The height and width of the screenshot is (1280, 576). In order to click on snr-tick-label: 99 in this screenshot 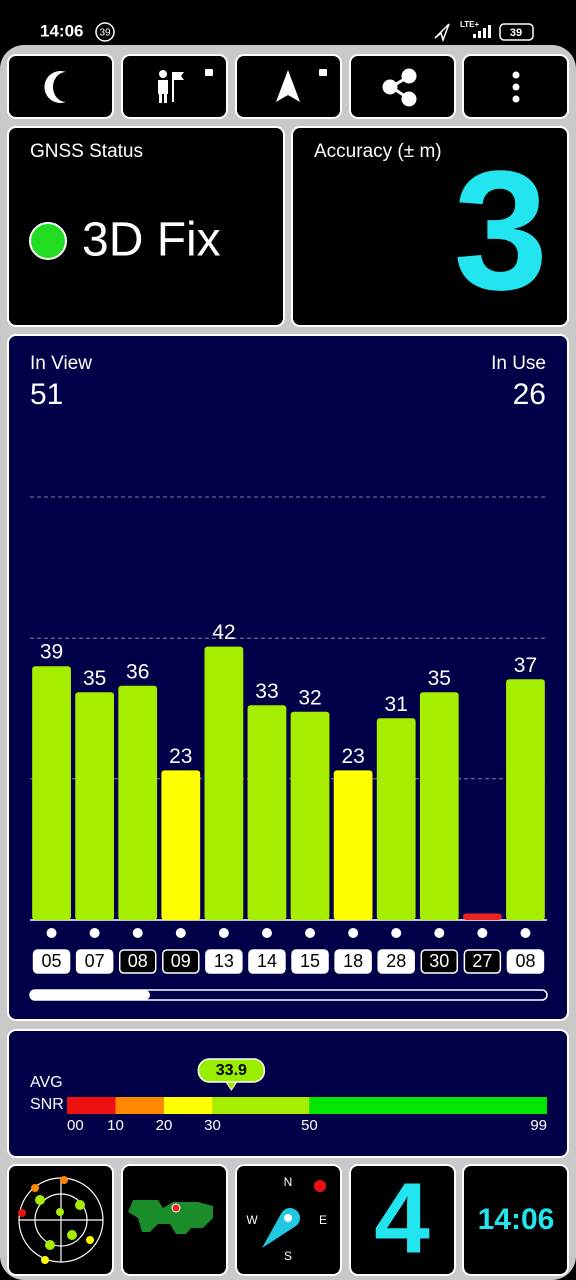, I will do `click(538, 1125)`.